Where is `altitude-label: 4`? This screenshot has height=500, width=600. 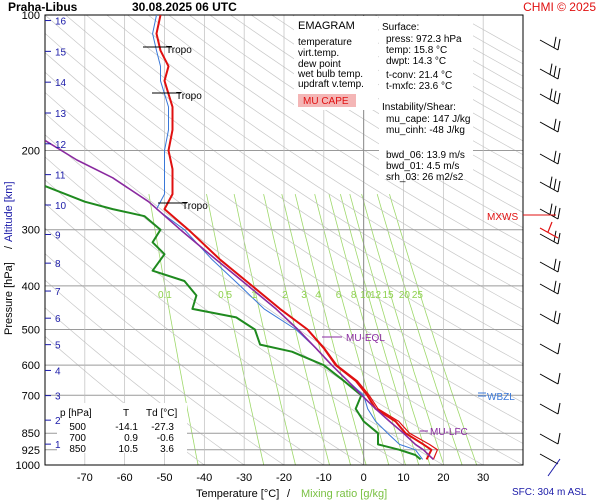 altitude-label: 4 is located at coordinates (58, 371).